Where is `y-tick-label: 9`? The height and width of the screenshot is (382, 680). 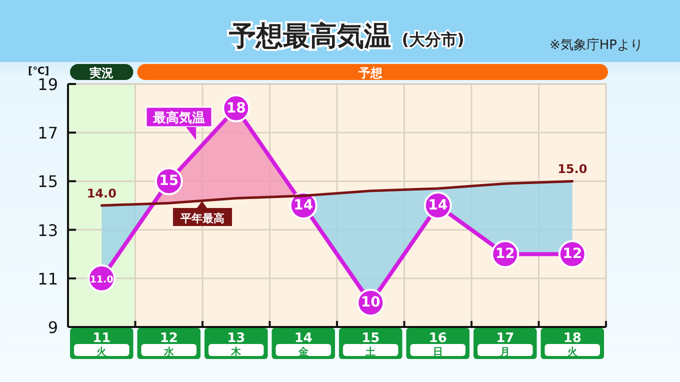
y-tick-label: 9 is located at coordinates (53, 327).